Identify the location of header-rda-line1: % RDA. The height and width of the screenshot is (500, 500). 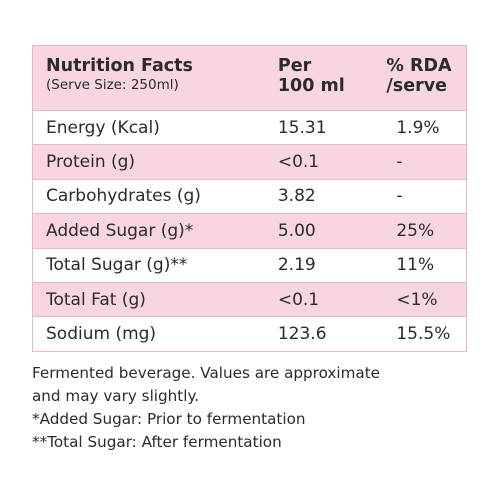
(419, 66).